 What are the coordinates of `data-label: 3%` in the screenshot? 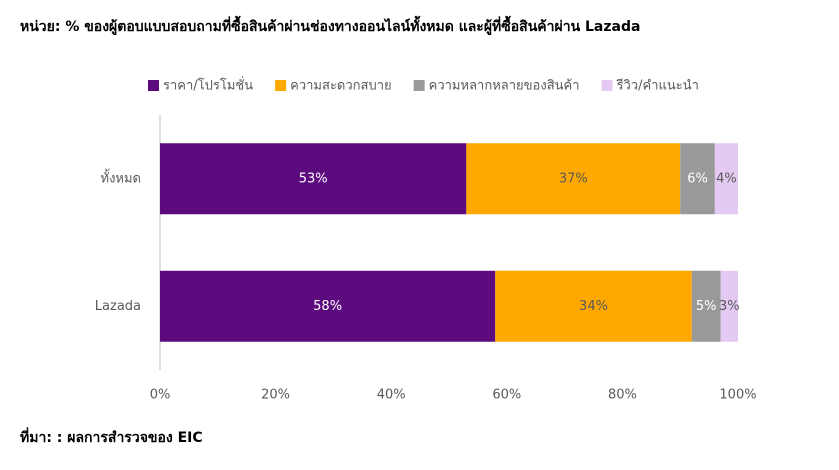 It's located at (729, 306).